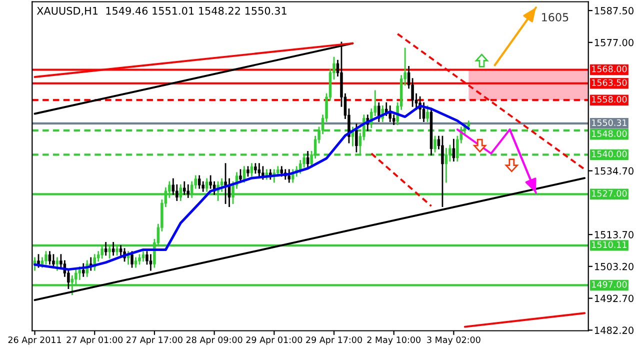  I want to click on y-tick-label: 1492.70, so click(614, 298).